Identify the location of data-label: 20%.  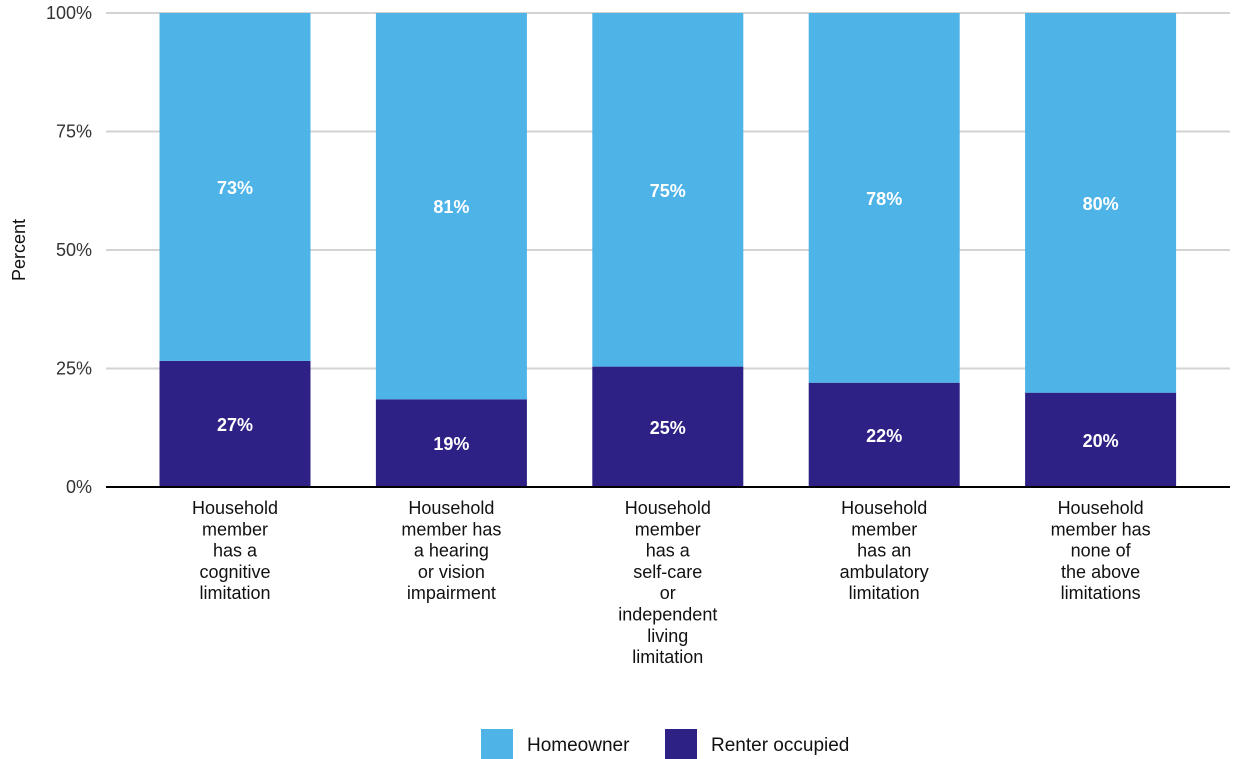
(1101, 441).